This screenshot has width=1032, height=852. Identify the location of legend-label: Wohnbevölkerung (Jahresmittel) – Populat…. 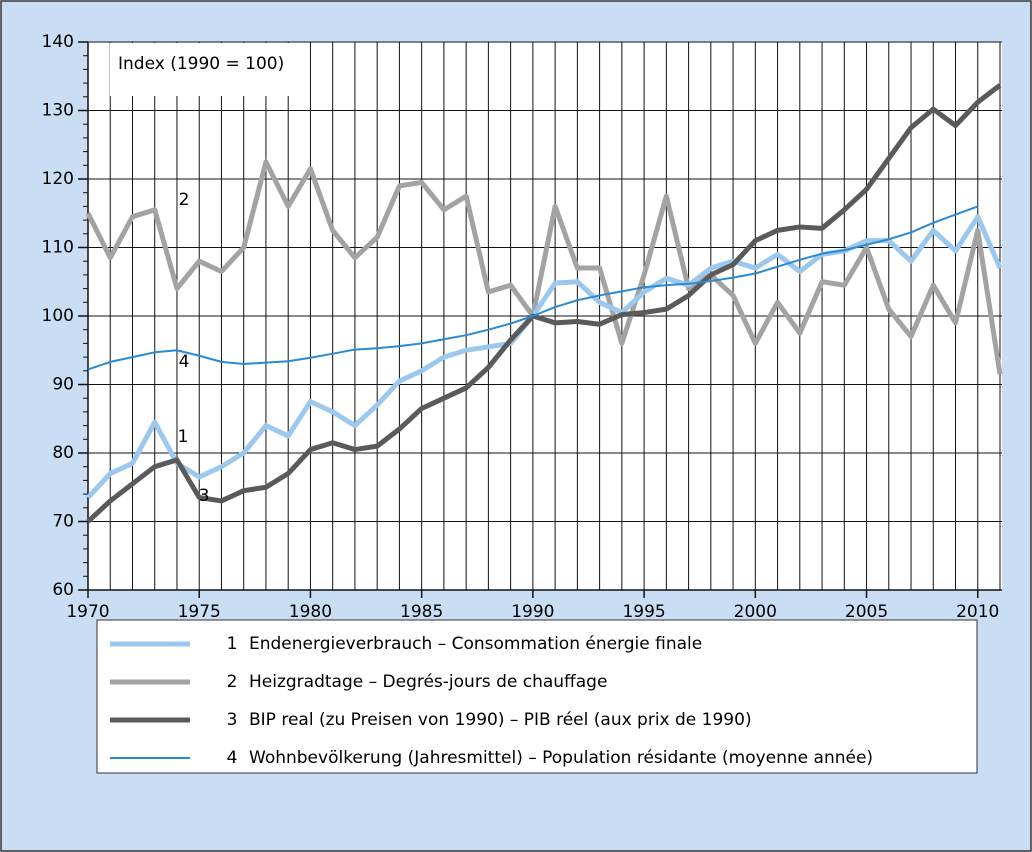
(561, 758).